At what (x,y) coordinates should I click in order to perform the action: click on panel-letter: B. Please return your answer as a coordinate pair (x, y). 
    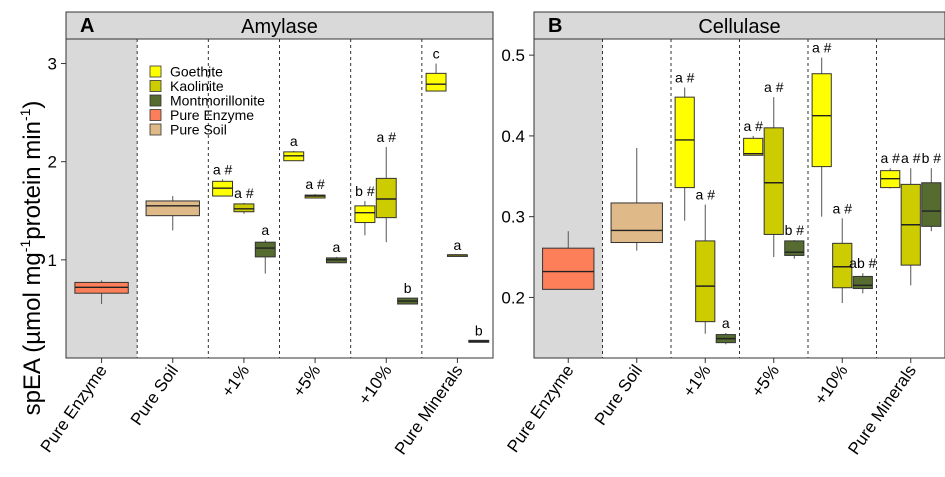
    Looking at the image, I should click on (555, 26).